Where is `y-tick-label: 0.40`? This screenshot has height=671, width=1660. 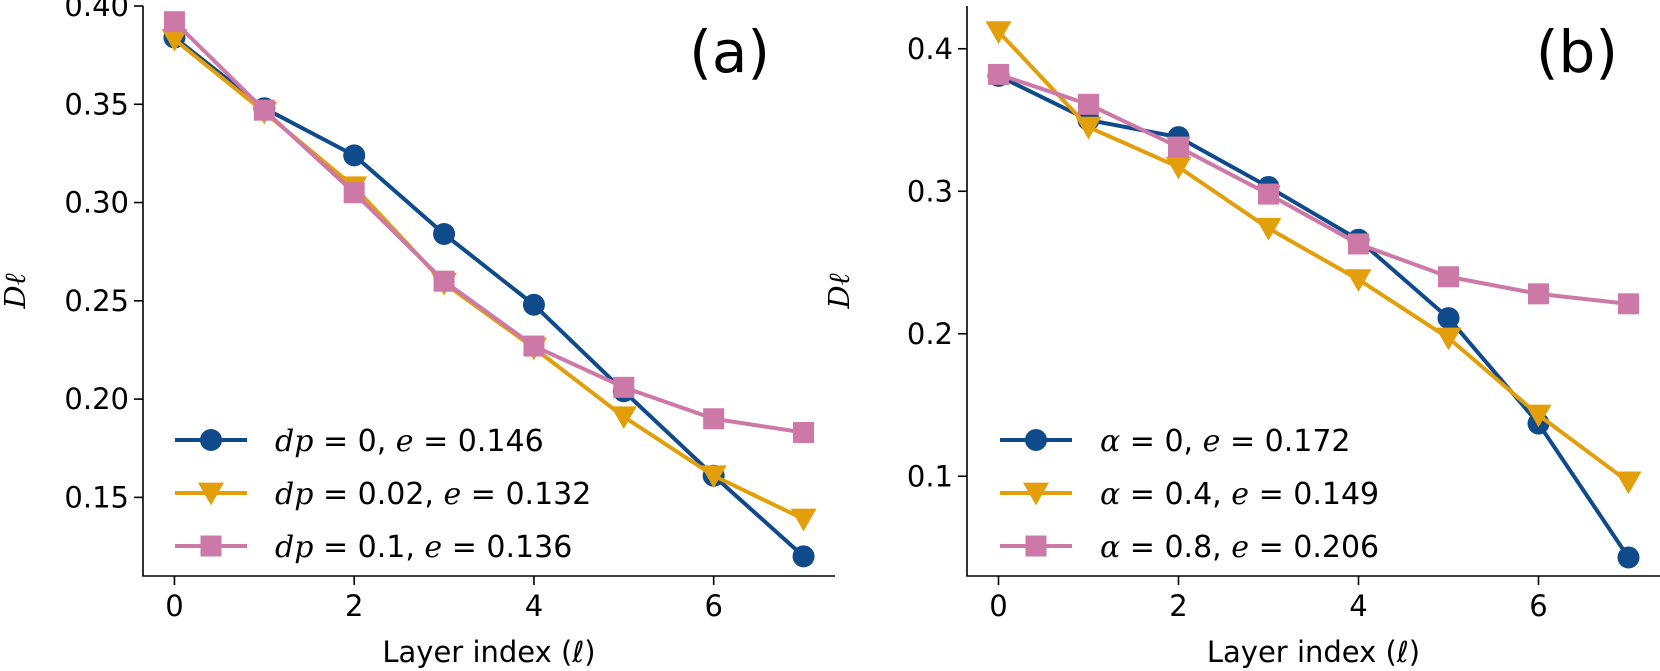 y-tick-label: 0.40 is located at coordinates (96, 11).